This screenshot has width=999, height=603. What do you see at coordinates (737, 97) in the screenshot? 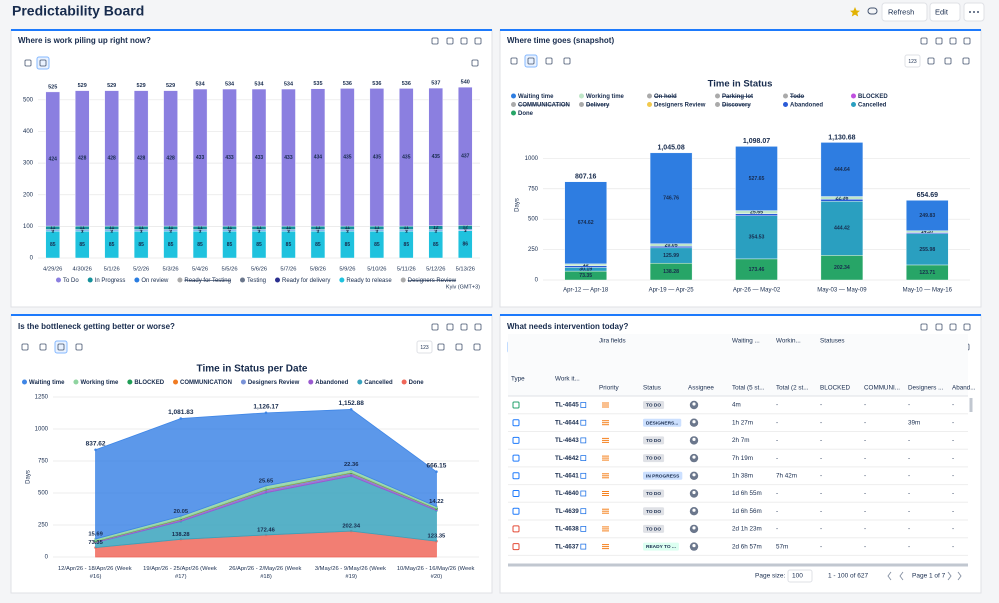
I see `legend-label: Parking lot` at bounding box center [737, 97].